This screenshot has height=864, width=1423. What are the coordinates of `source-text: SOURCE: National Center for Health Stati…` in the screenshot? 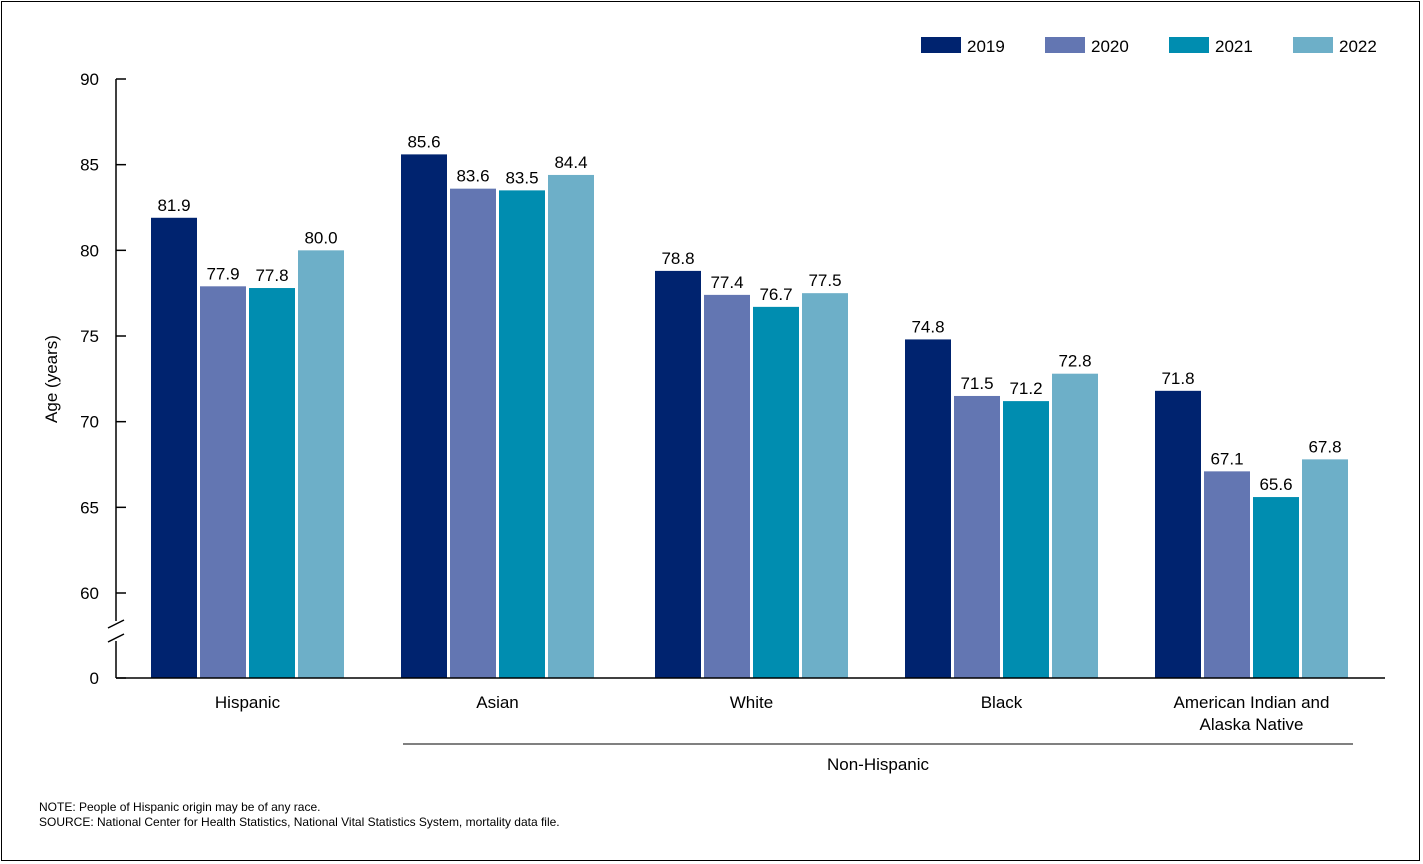 It's located at (299, 822).